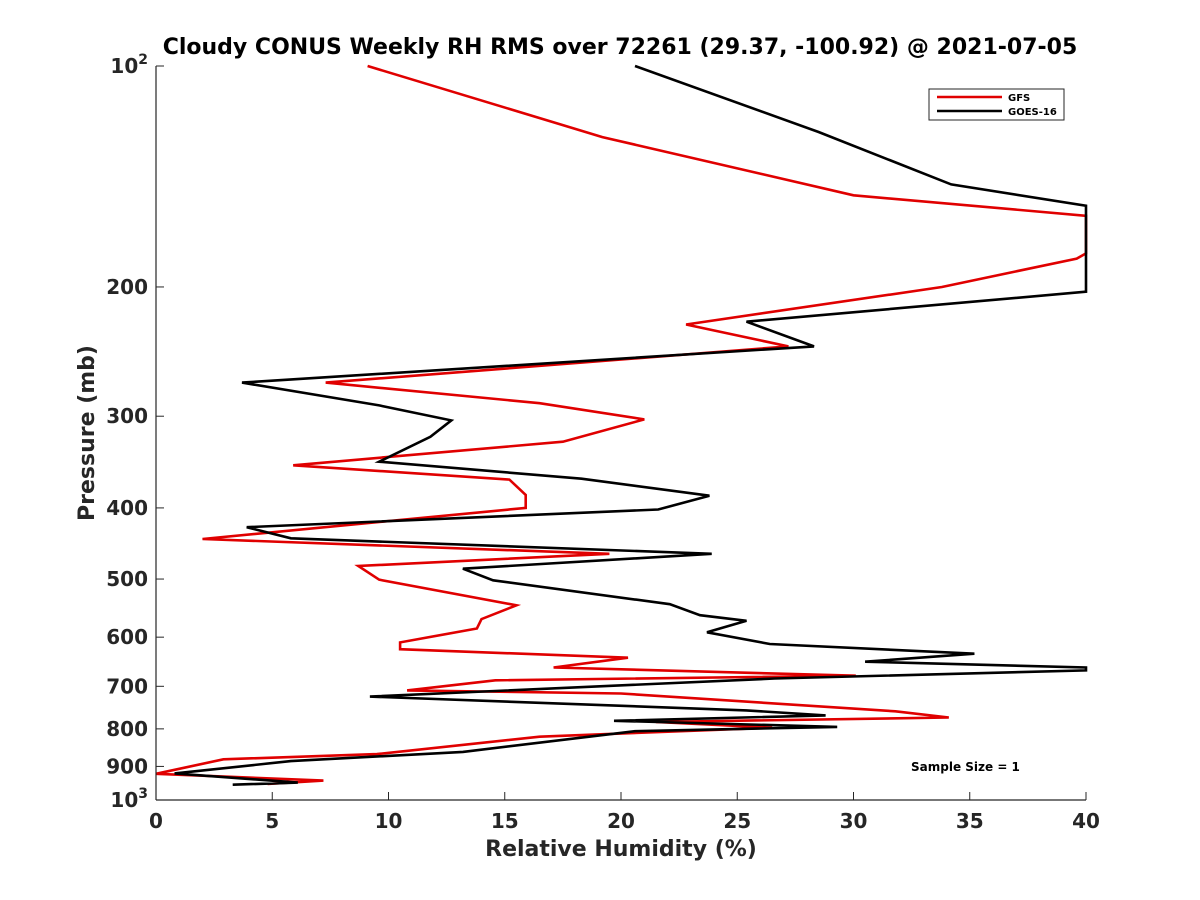 This screenshot has height=900, width=1200. I want to click on y-tick-label: 900, so click(127, 766).